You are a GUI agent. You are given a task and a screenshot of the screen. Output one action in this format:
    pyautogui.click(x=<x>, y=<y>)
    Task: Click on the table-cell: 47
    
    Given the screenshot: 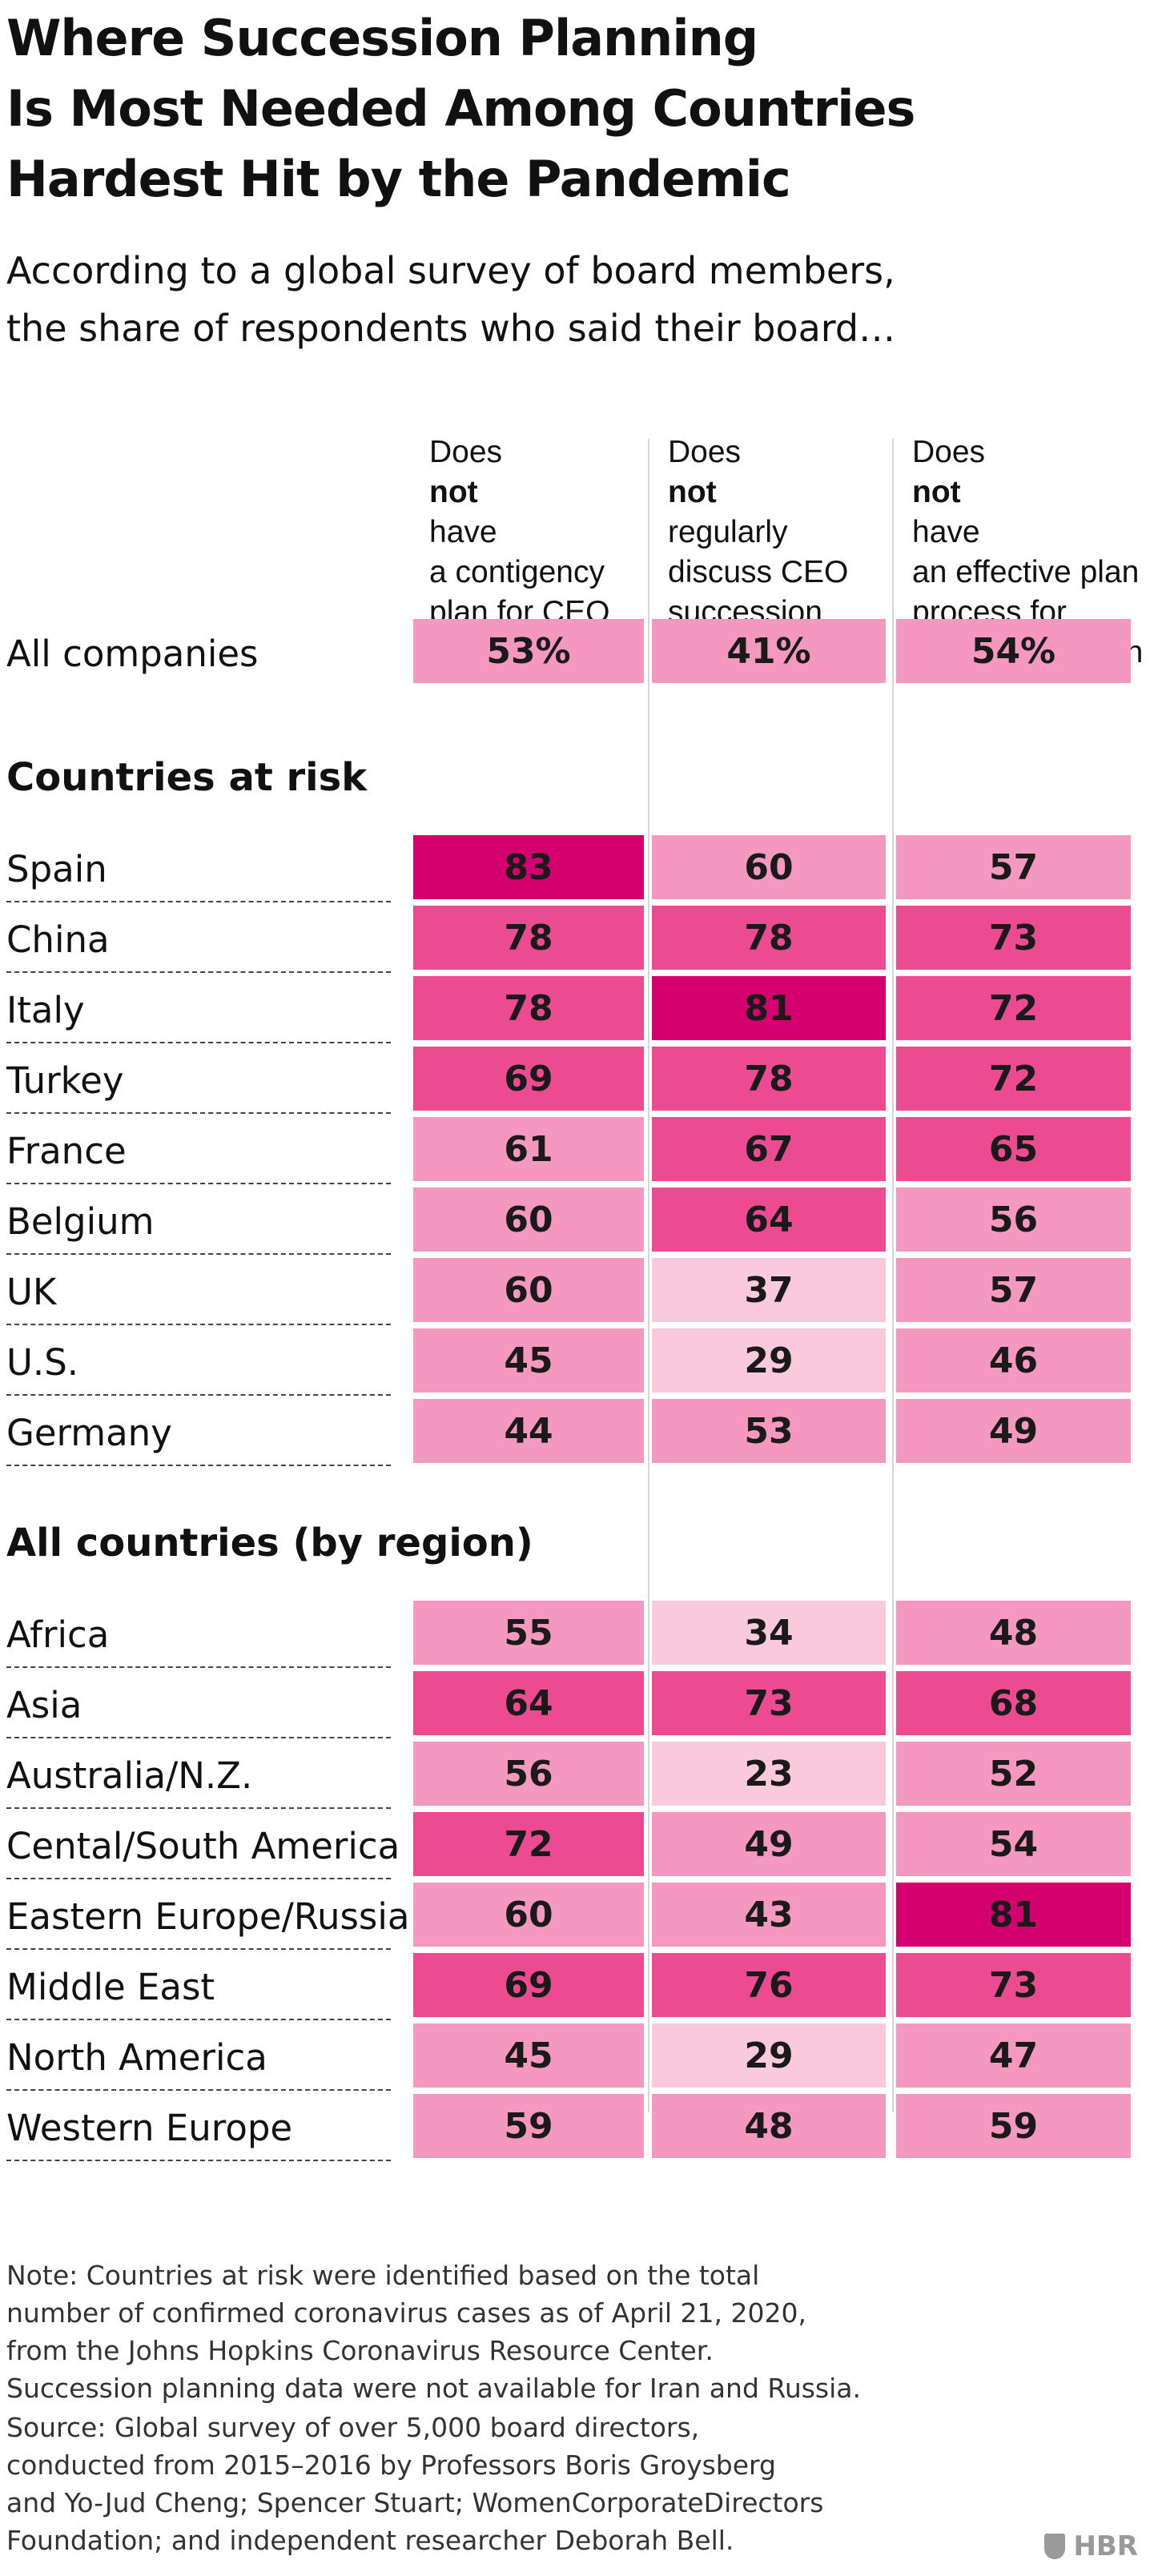 What is the action you would take?
    pyautogui.click(x=1013, y=2055)
    